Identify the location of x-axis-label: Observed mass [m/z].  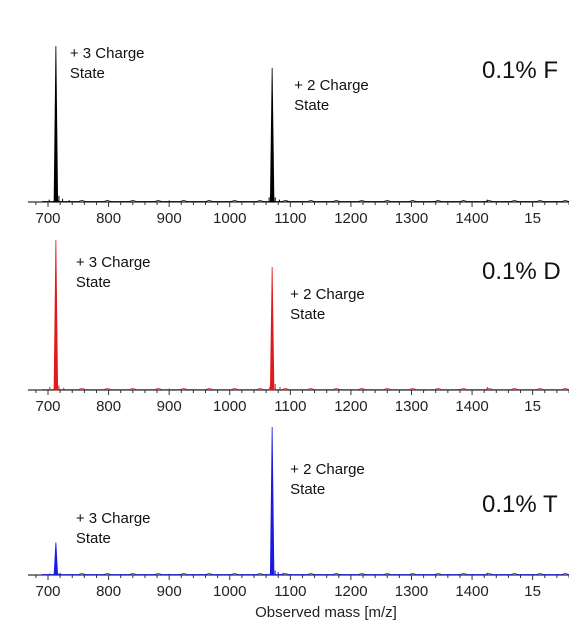
(326, 612).